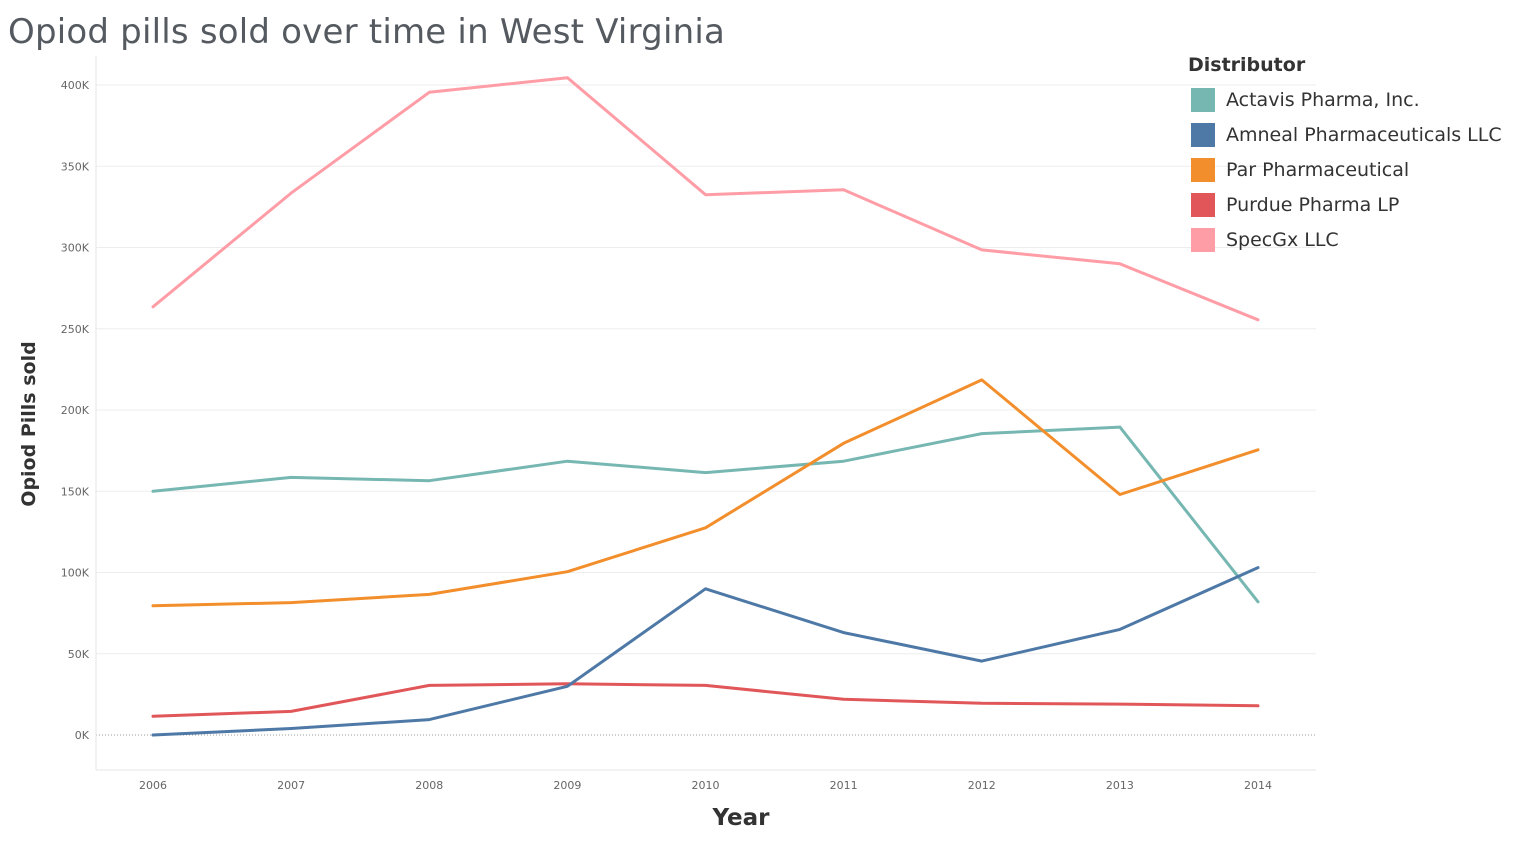 The width and height of the screenshot is (1513, 842). I want to click on legend-item-par: Par Pharmaceutical, so click(1348, 169).